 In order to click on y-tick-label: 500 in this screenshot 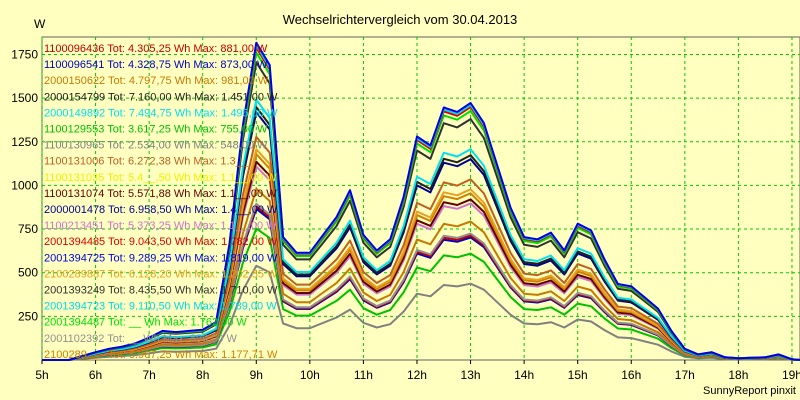, I will do `click(28, 273)`.